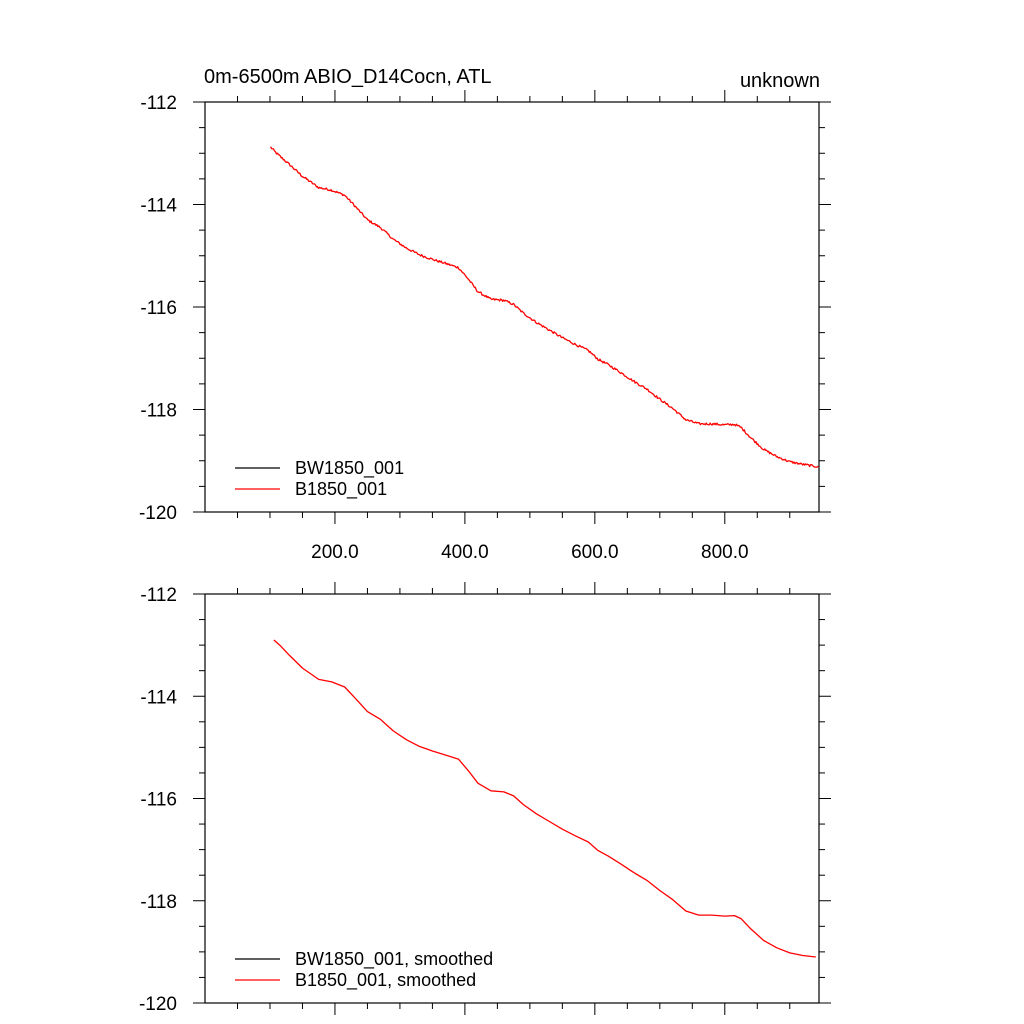 The height and width of the screenshot is (1024, 1024). Describe the element at coordinates (595, 552) in the screenshot. I see `top-x-tick-label: 600.0` at that location.